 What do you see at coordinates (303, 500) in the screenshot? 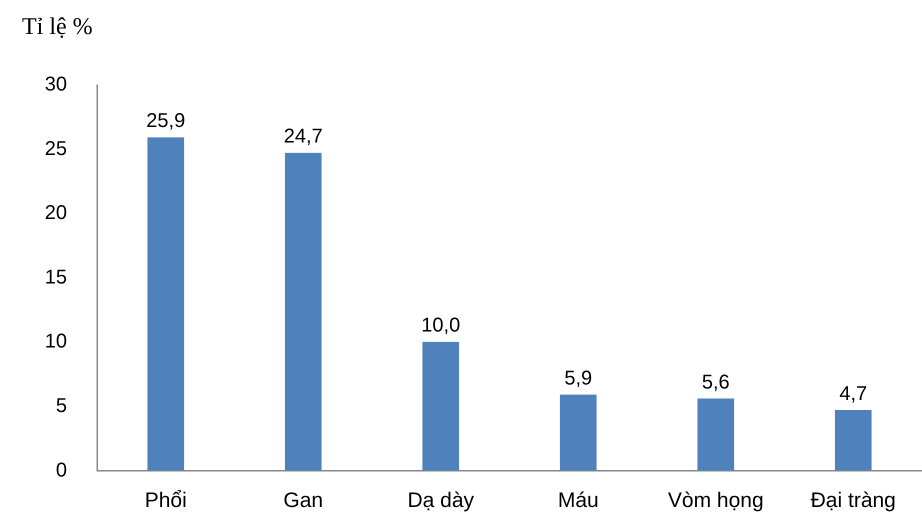
I see `x-tick-label: Gan` at bounding box center [303, 500].